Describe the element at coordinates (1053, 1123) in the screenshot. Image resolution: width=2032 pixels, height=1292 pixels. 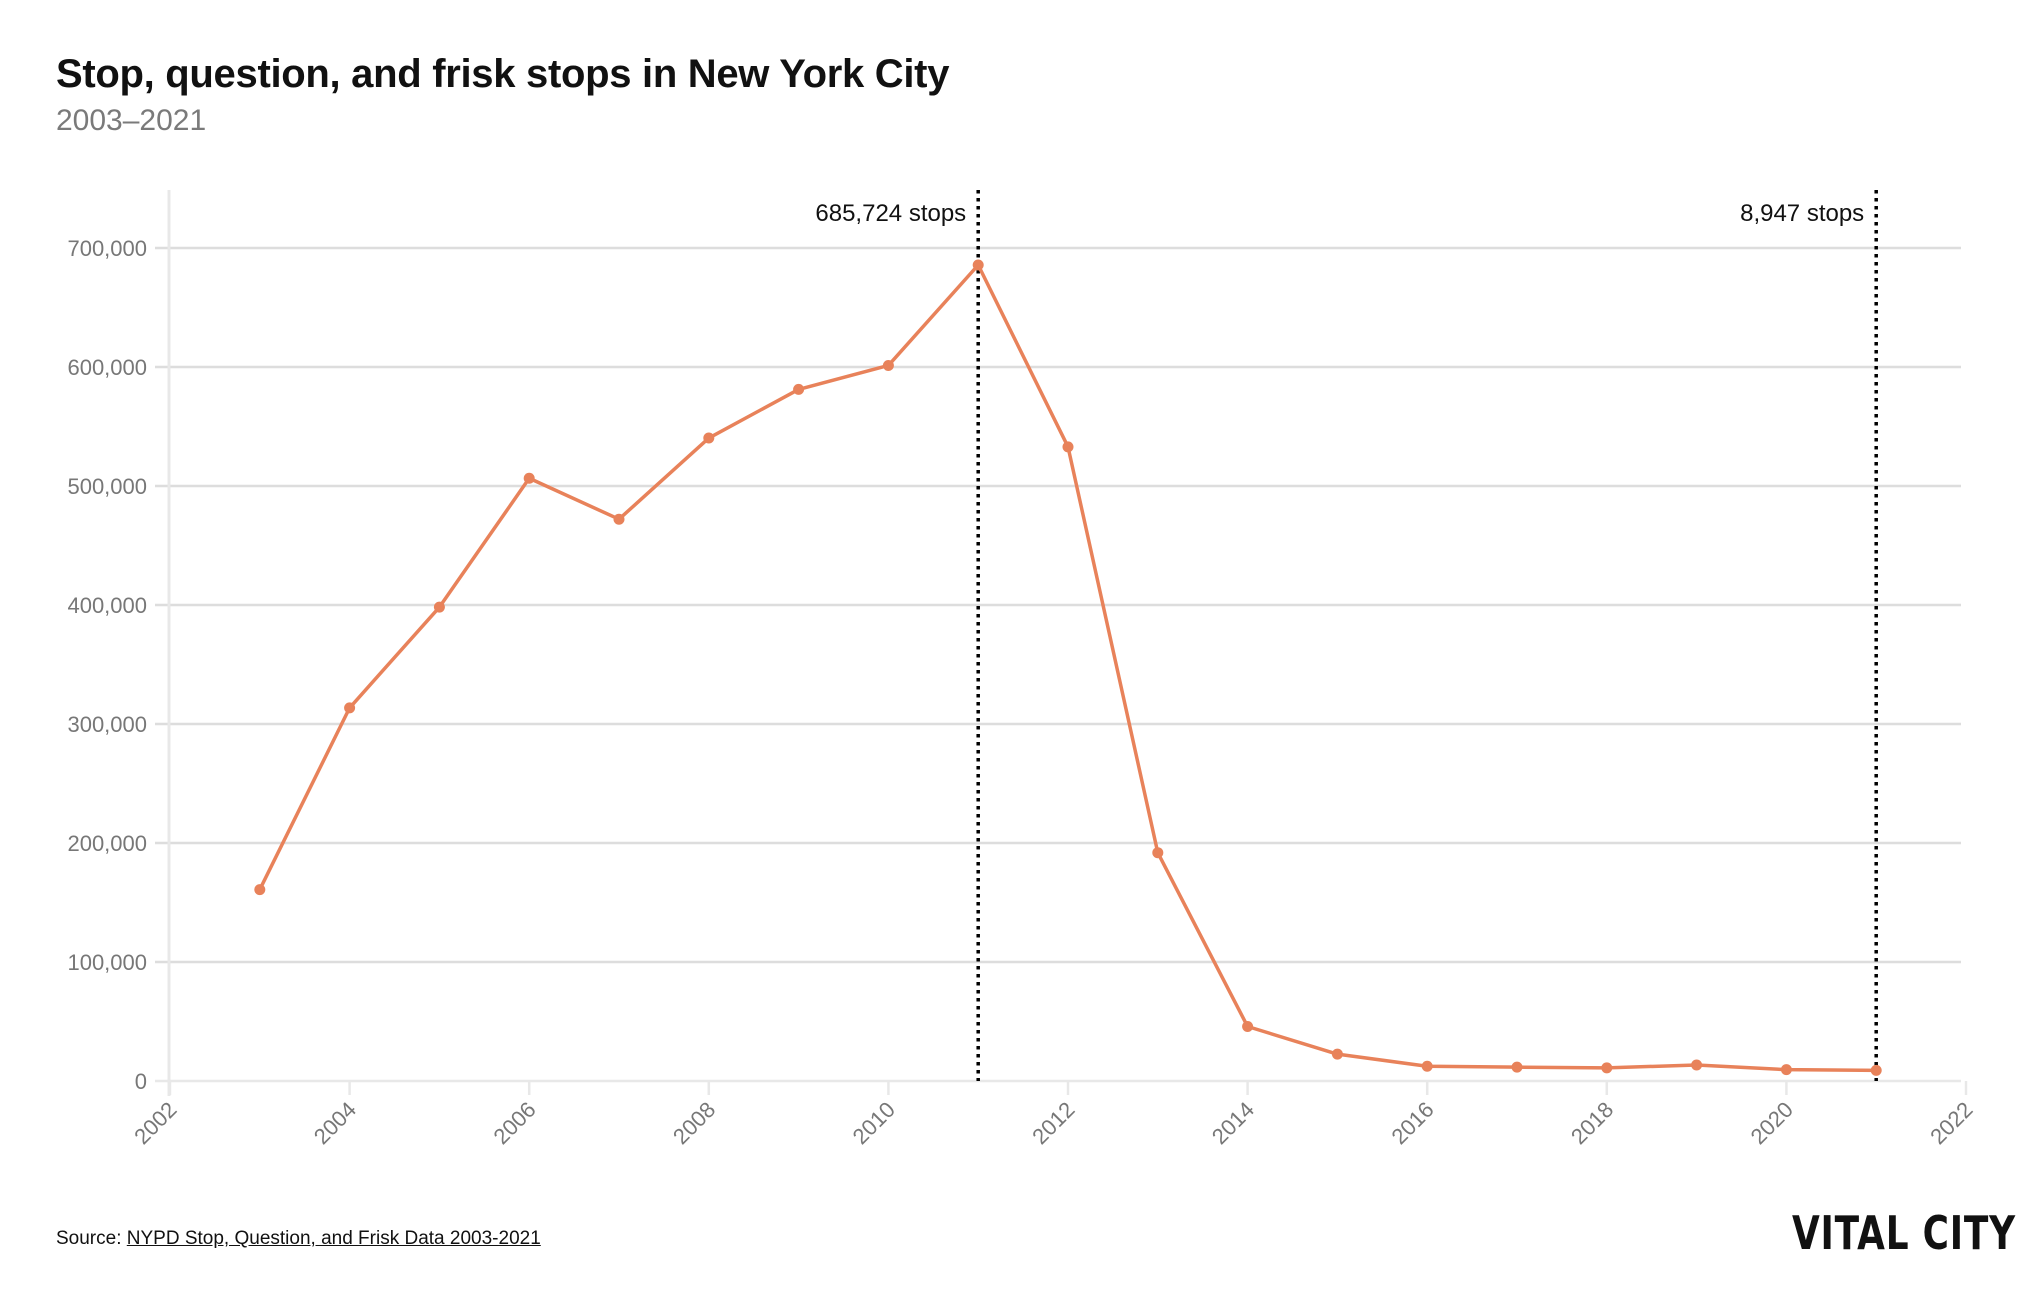
I see `x-tick-label: 2012` at that location.